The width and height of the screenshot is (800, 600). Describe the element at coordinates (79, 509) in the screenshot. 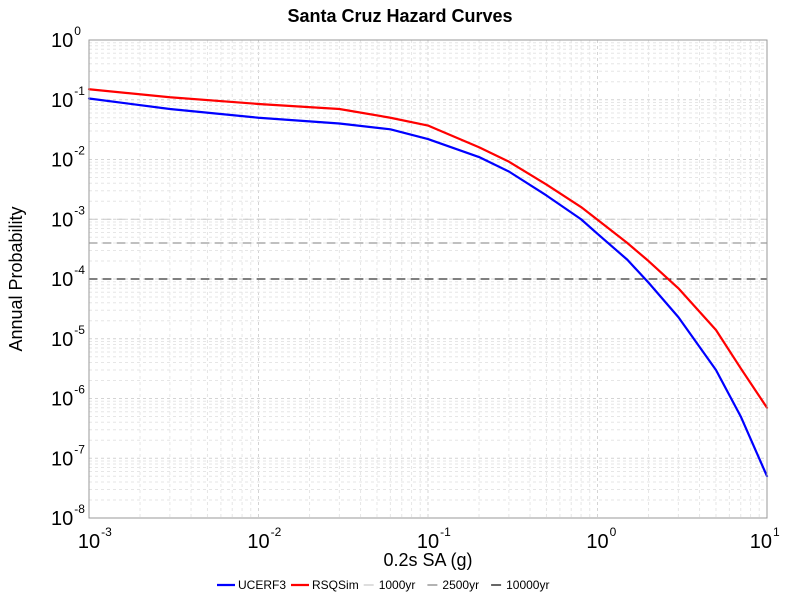

I see `y-tick-label-exponent: -8` at that location.